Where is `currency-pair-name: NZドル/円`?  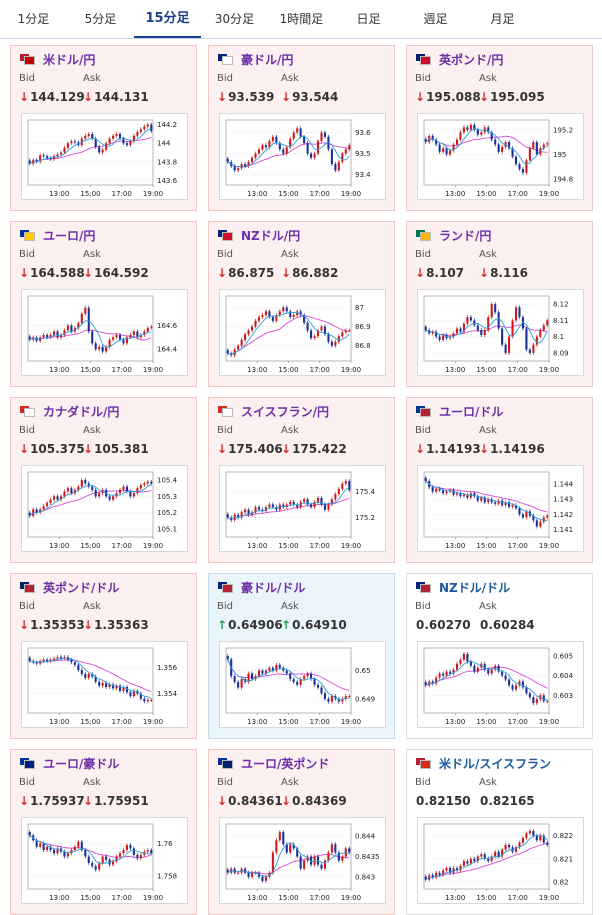 currency-pair-name: NZドル/円 is located at coordinates (271, 235).